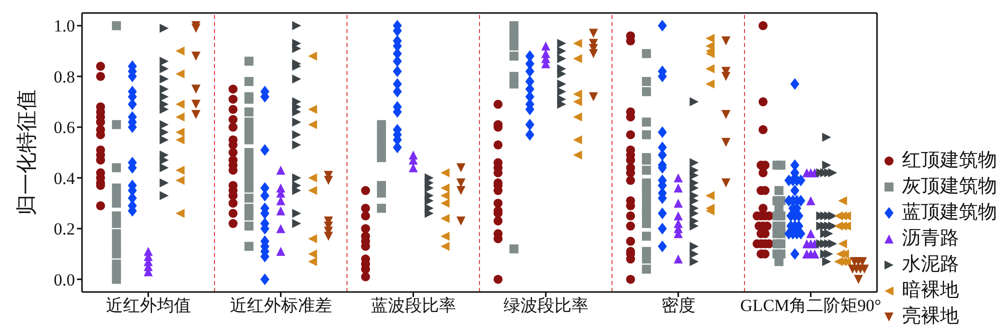 This screenshot has height=335, width=1000. Describe the element at coordinates (678, 306) in the screenshot. I see `x-tick-label: 密度` at that location.